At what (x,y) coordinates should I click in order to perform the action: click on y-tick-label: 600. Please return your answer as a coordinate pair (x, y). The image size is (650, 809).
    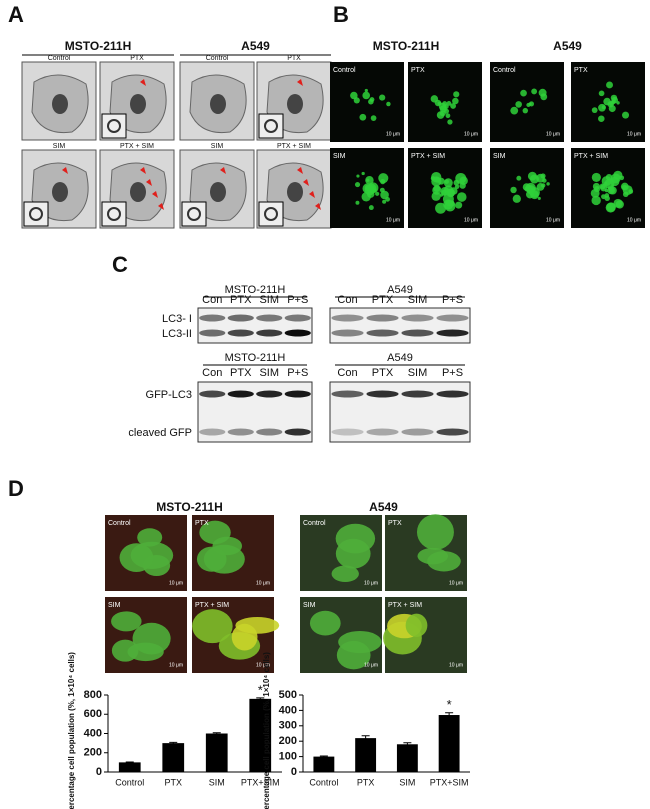
    Looking at the image, I should click on (93, 714).